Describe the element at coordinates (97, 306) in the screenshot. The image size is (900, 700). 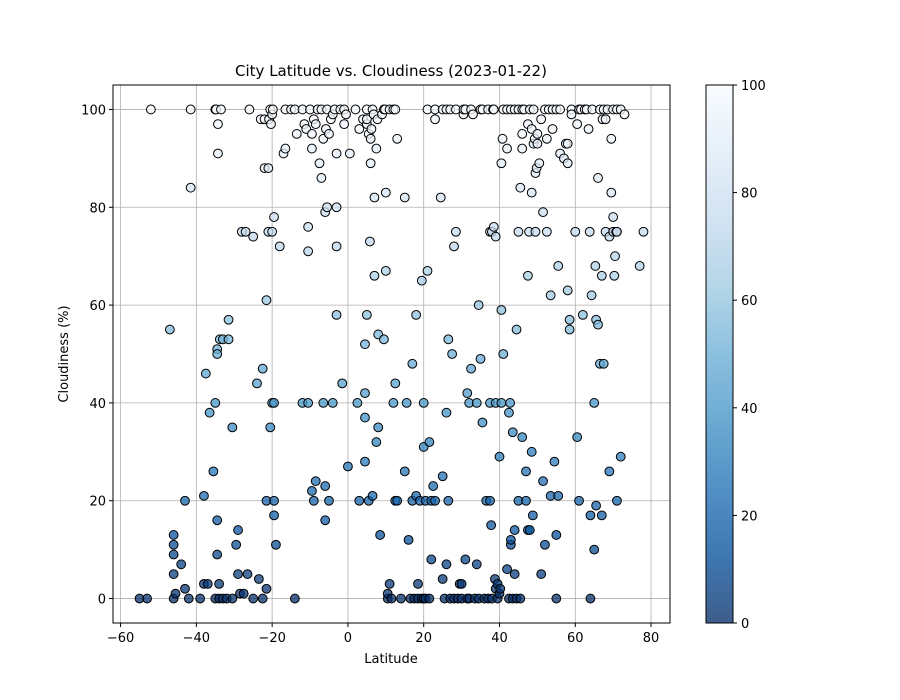
I see `y-tick-label: 60` at that location.